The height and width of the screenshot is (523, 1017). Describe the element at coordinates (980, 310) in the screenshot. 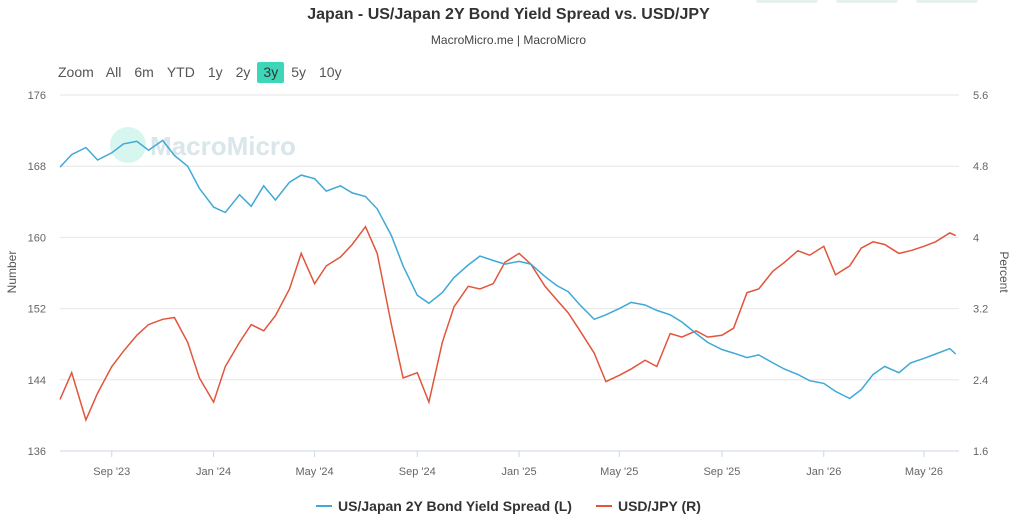

I see `right-tick-label: 3.2` at that location.